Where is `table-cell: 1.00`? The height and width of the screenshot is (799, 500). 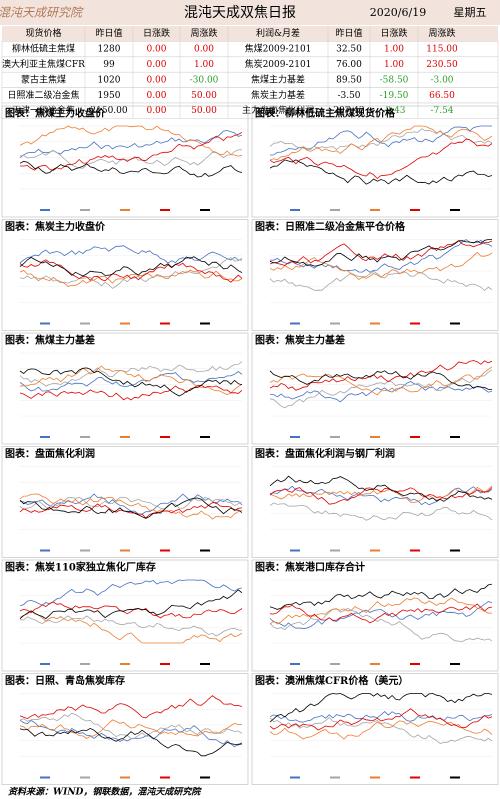 table-cell: 1.00 is located at coordinates (394, 50).